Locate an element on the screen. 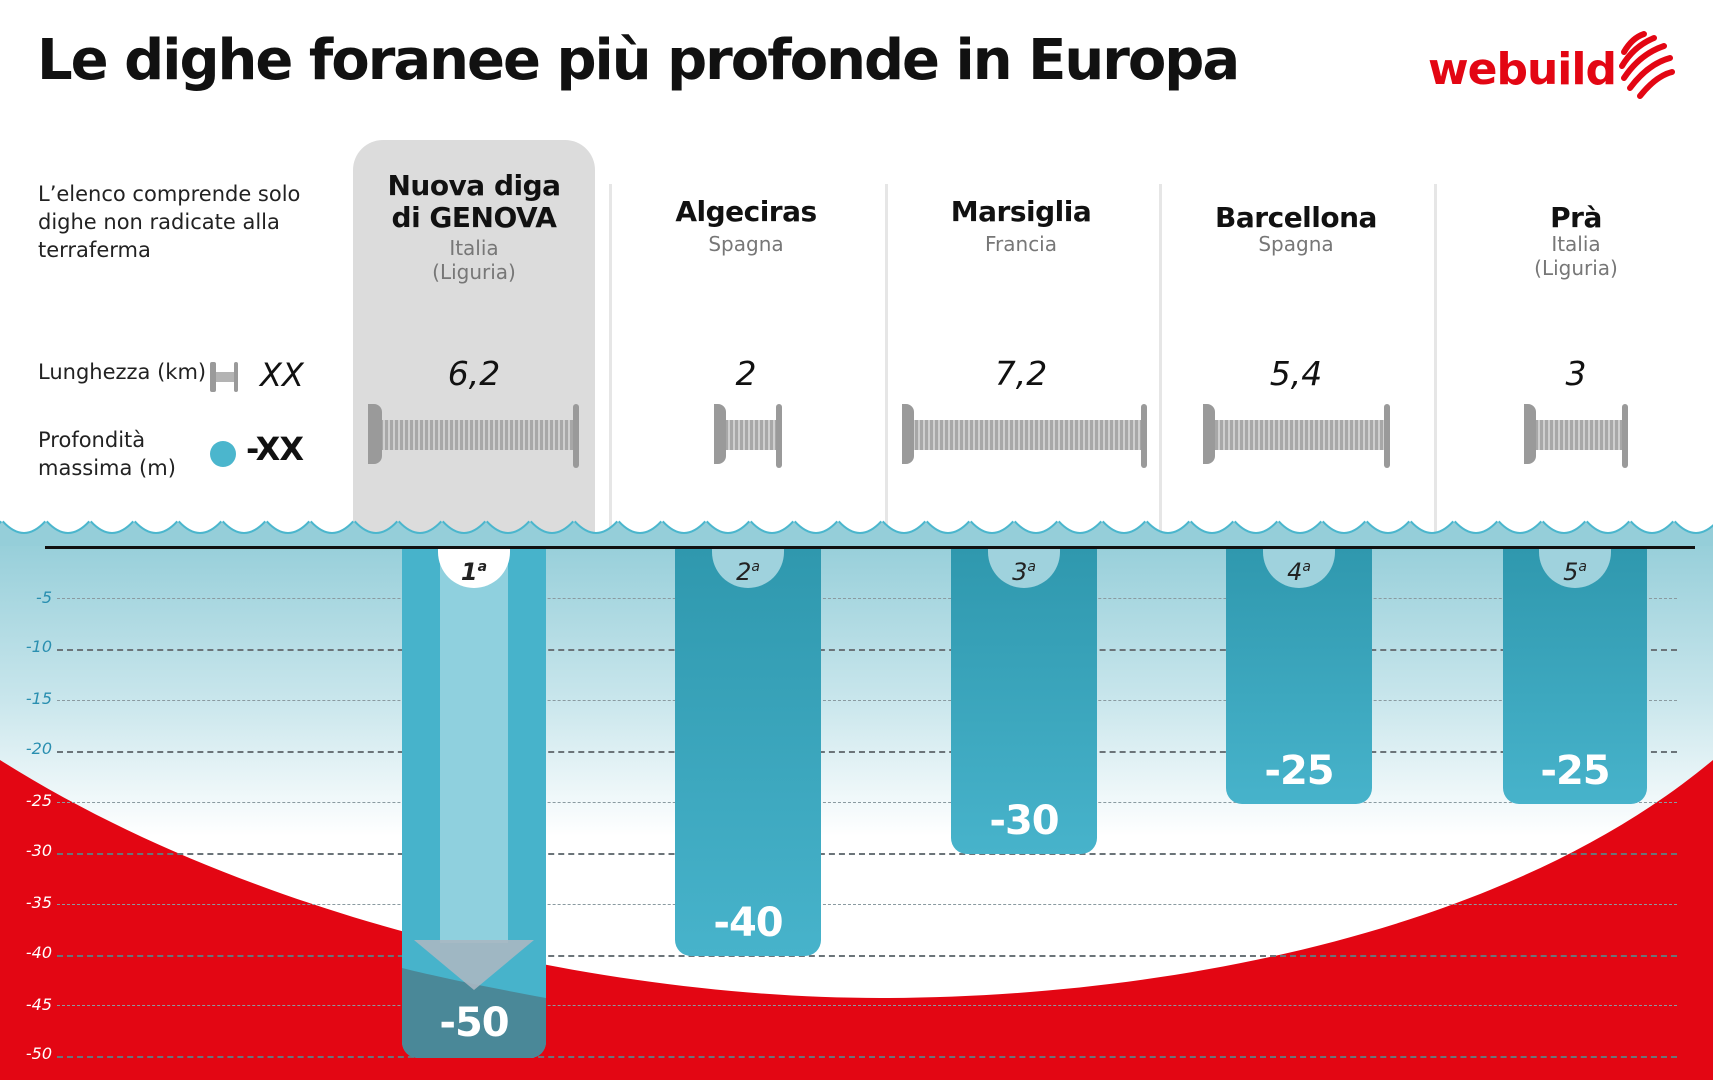  depth-value: -40 is located at coordinates (748, 923).